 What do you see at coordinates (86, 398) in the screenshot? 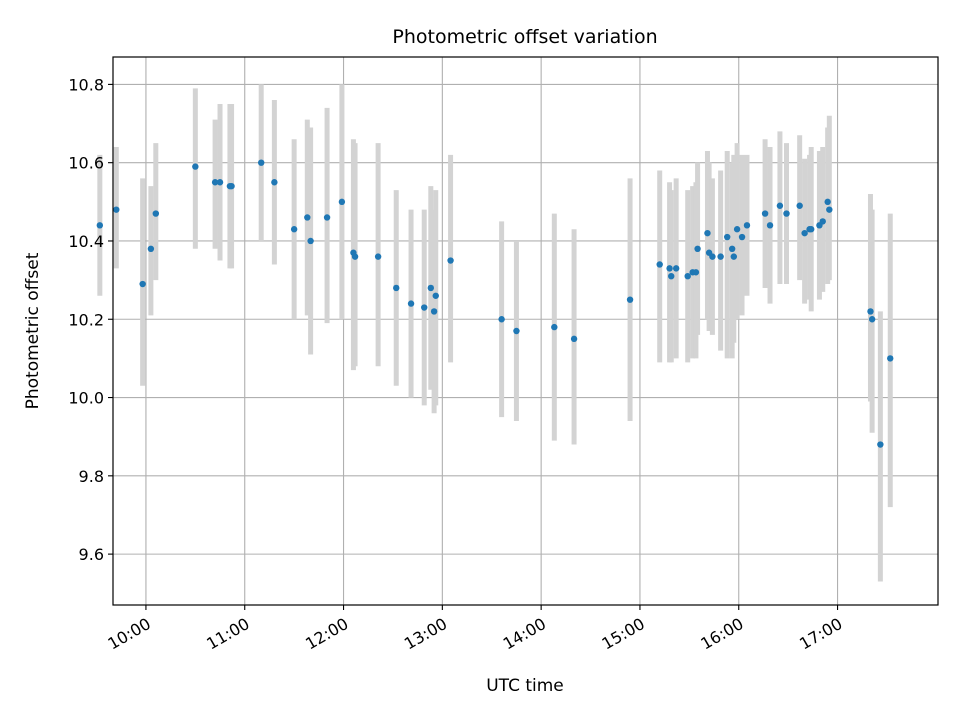
I see `y-tick-label: 10.0` at bounding box center [86, 398].